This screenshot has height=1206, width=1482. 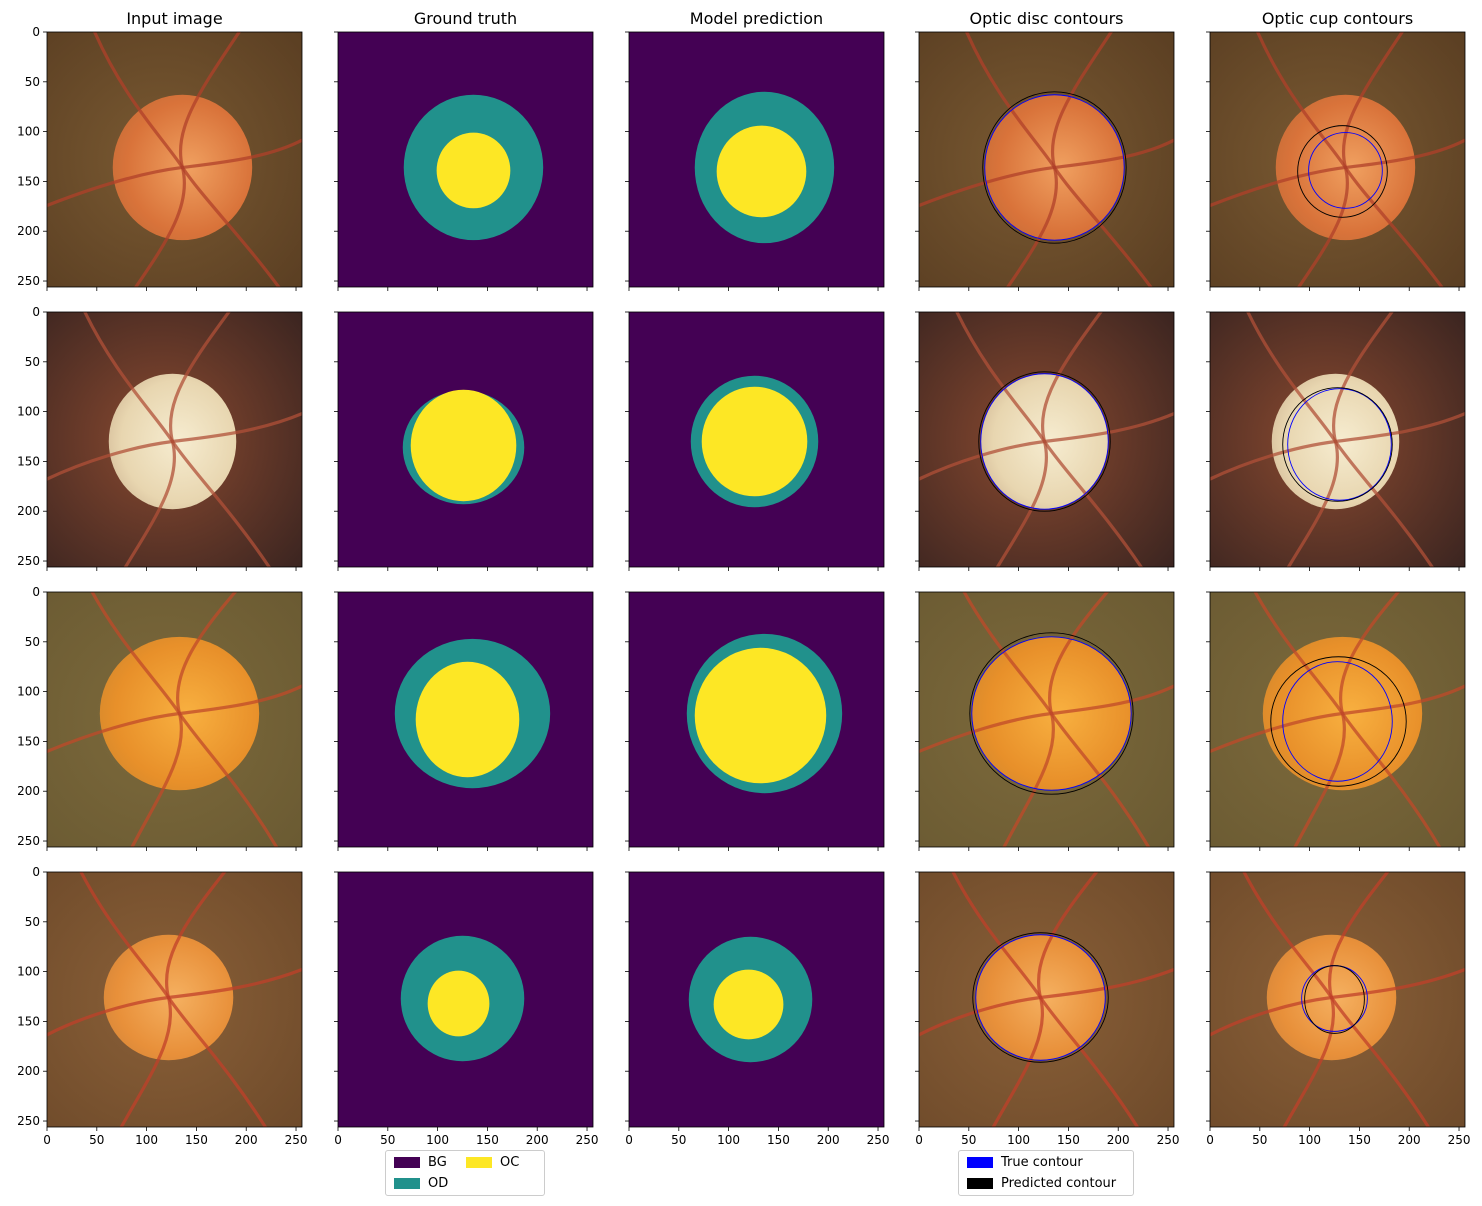 What do you see at coordinates (755, 150) in the screenshot?
I see `panel-pred-row-1: Model prediction` at bounding box center [755, 150].